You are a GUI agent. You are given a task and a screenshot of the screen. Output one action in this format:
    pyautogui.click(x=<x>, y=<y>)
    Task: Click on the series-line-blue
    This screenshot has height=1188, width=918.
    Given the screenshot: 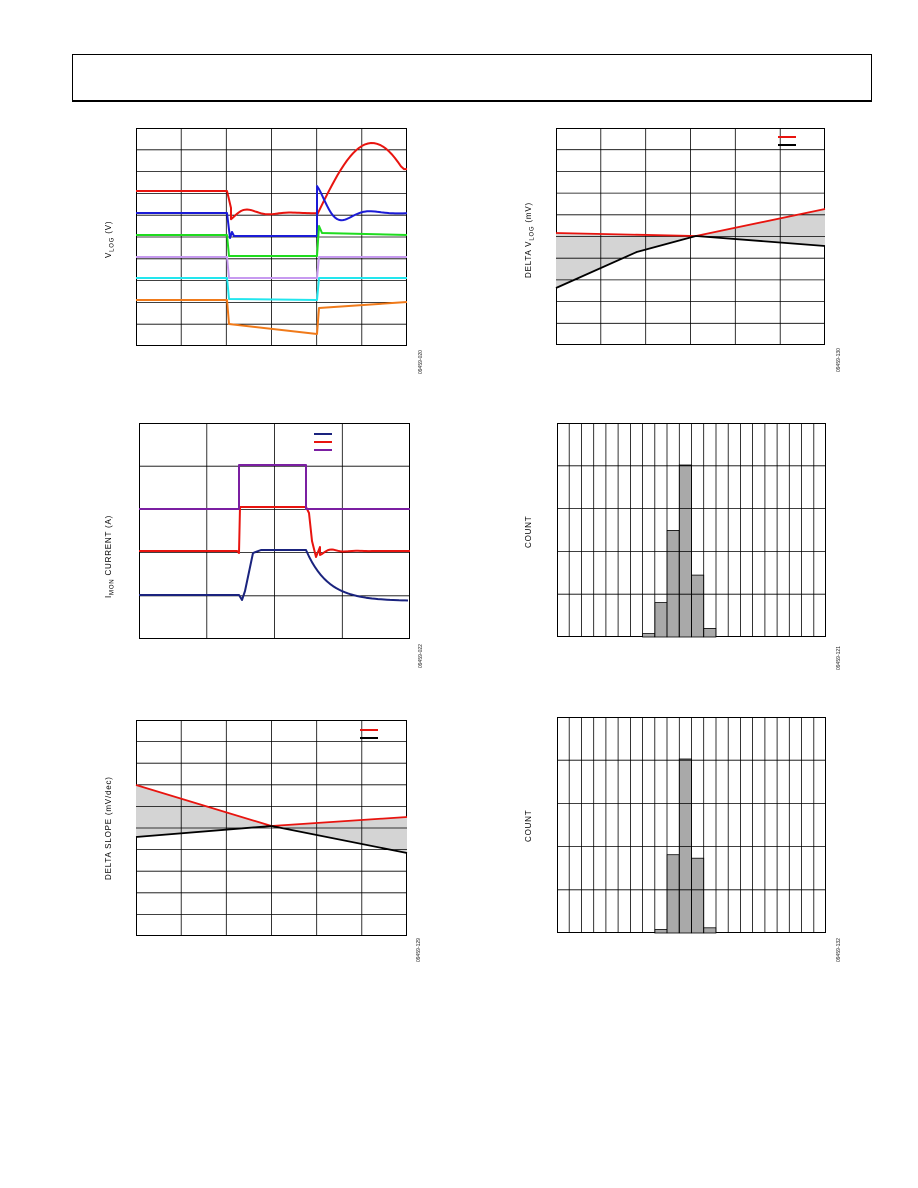 What is the action you would take?
    pyautogui.click(x=271, y=212)
    